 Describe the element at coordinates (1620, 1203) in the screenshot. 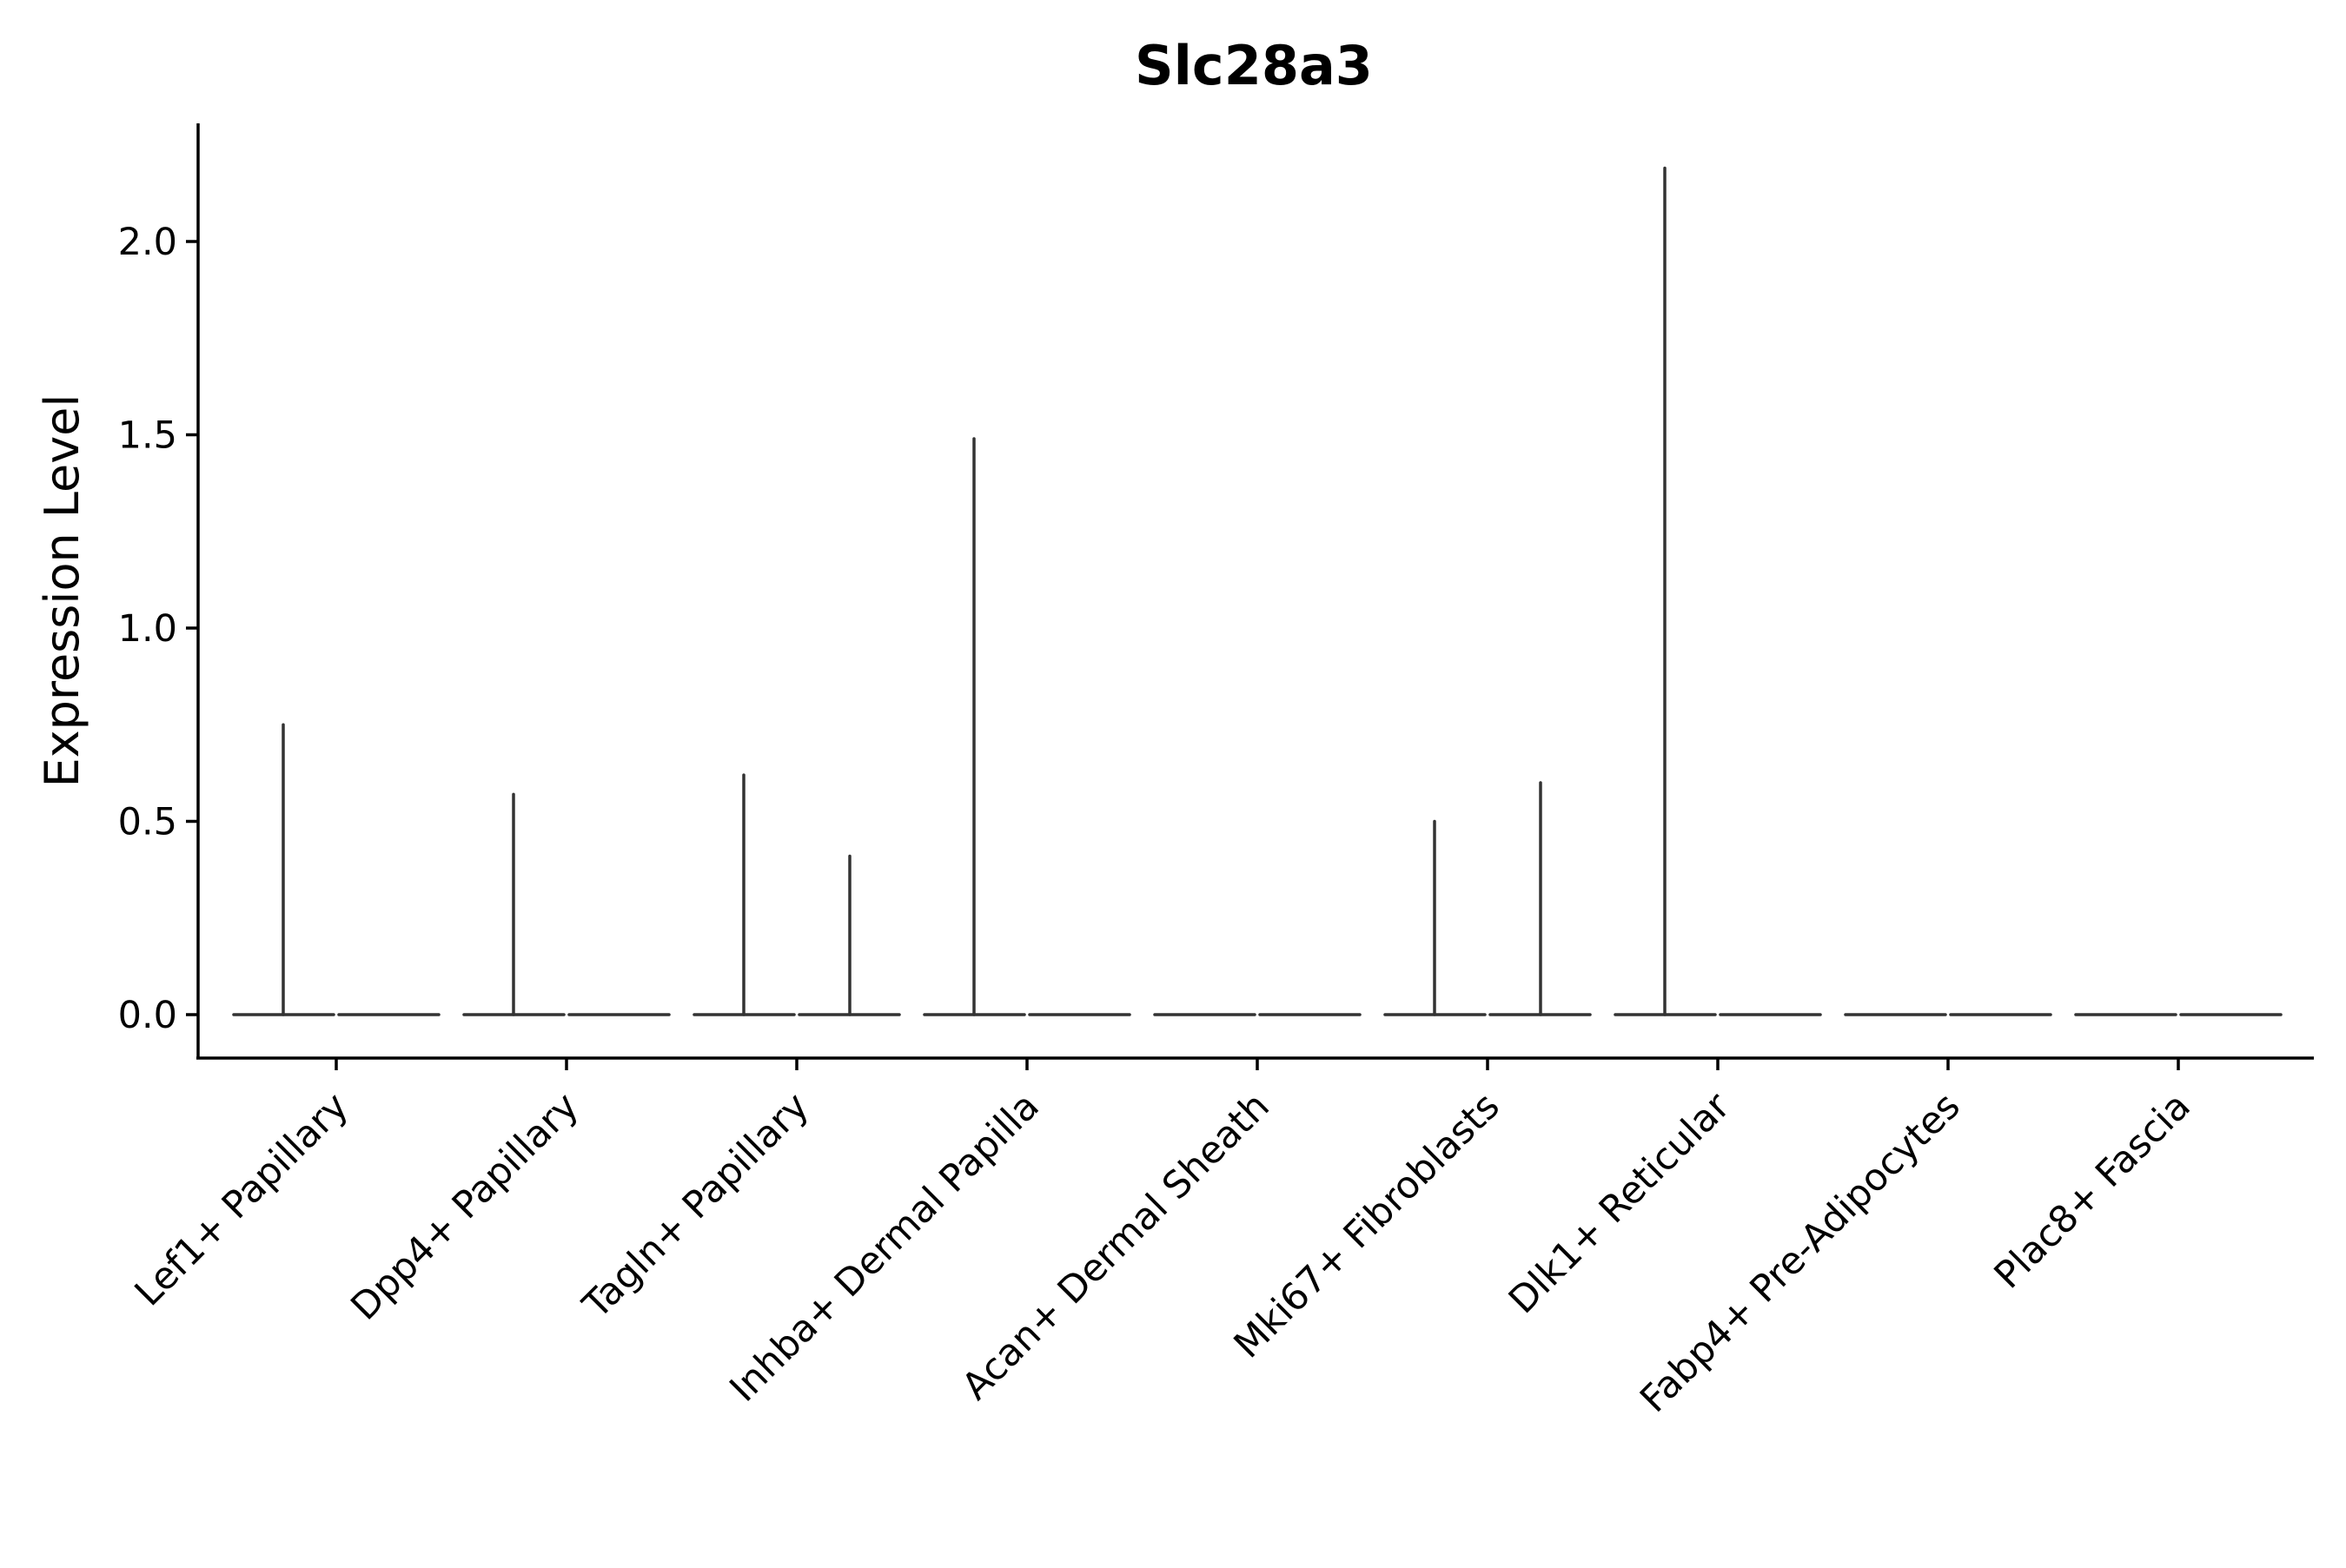

I see `x-tick-label: Dlk1+ Reticular` at that location.